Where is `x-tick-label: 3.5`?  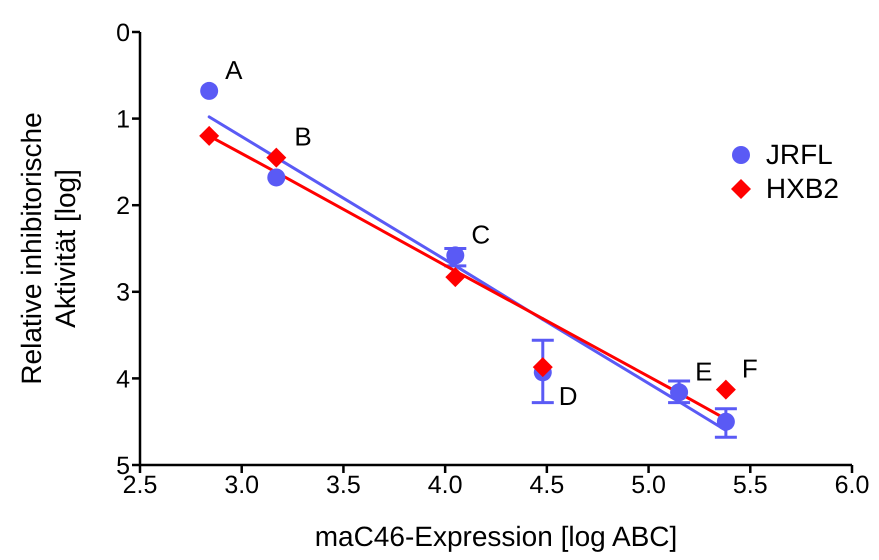 x-tick-label: 3.5 is located at coordinates (343, 484).